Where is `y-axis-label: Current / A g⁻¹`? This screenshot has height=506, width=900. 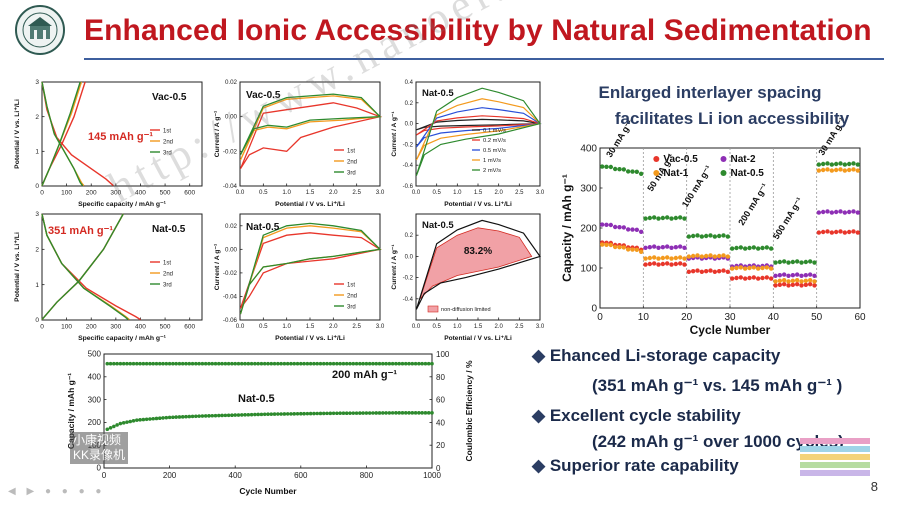
y-axis-label: Current / A g⁻¹ is located at coordinates (394, 133).